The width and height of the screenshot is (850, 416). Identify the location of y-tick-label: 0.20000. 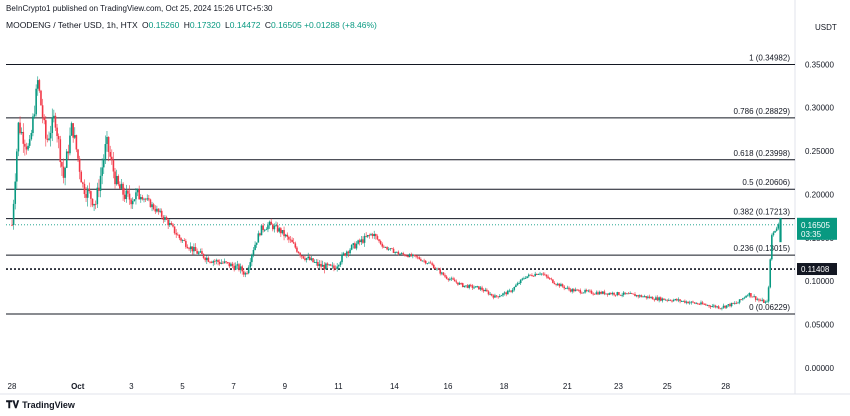
(819, 194).